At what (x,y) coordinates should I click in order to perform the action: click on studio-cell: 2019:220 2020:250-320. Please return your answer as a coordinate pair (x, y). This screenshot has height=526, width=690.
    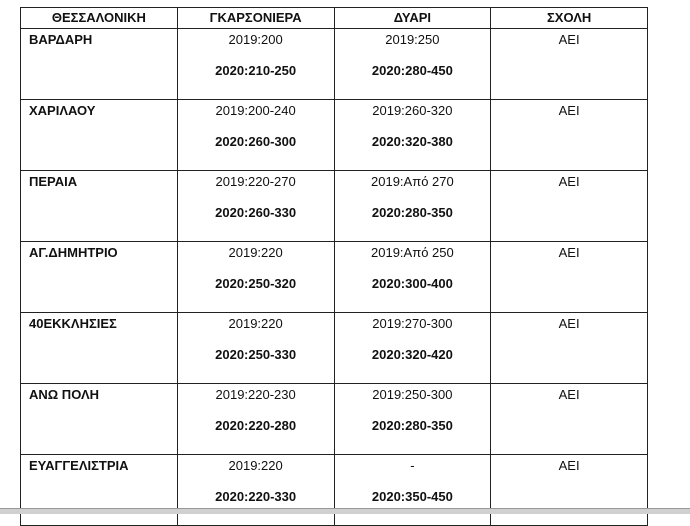
    Looking at the image, I should click on (255, 277).